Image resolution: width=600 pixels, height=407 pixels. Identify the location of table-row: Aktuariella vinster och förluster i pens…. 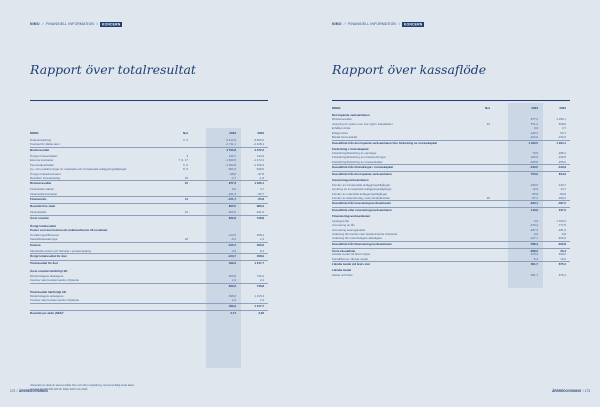
(149, 251).